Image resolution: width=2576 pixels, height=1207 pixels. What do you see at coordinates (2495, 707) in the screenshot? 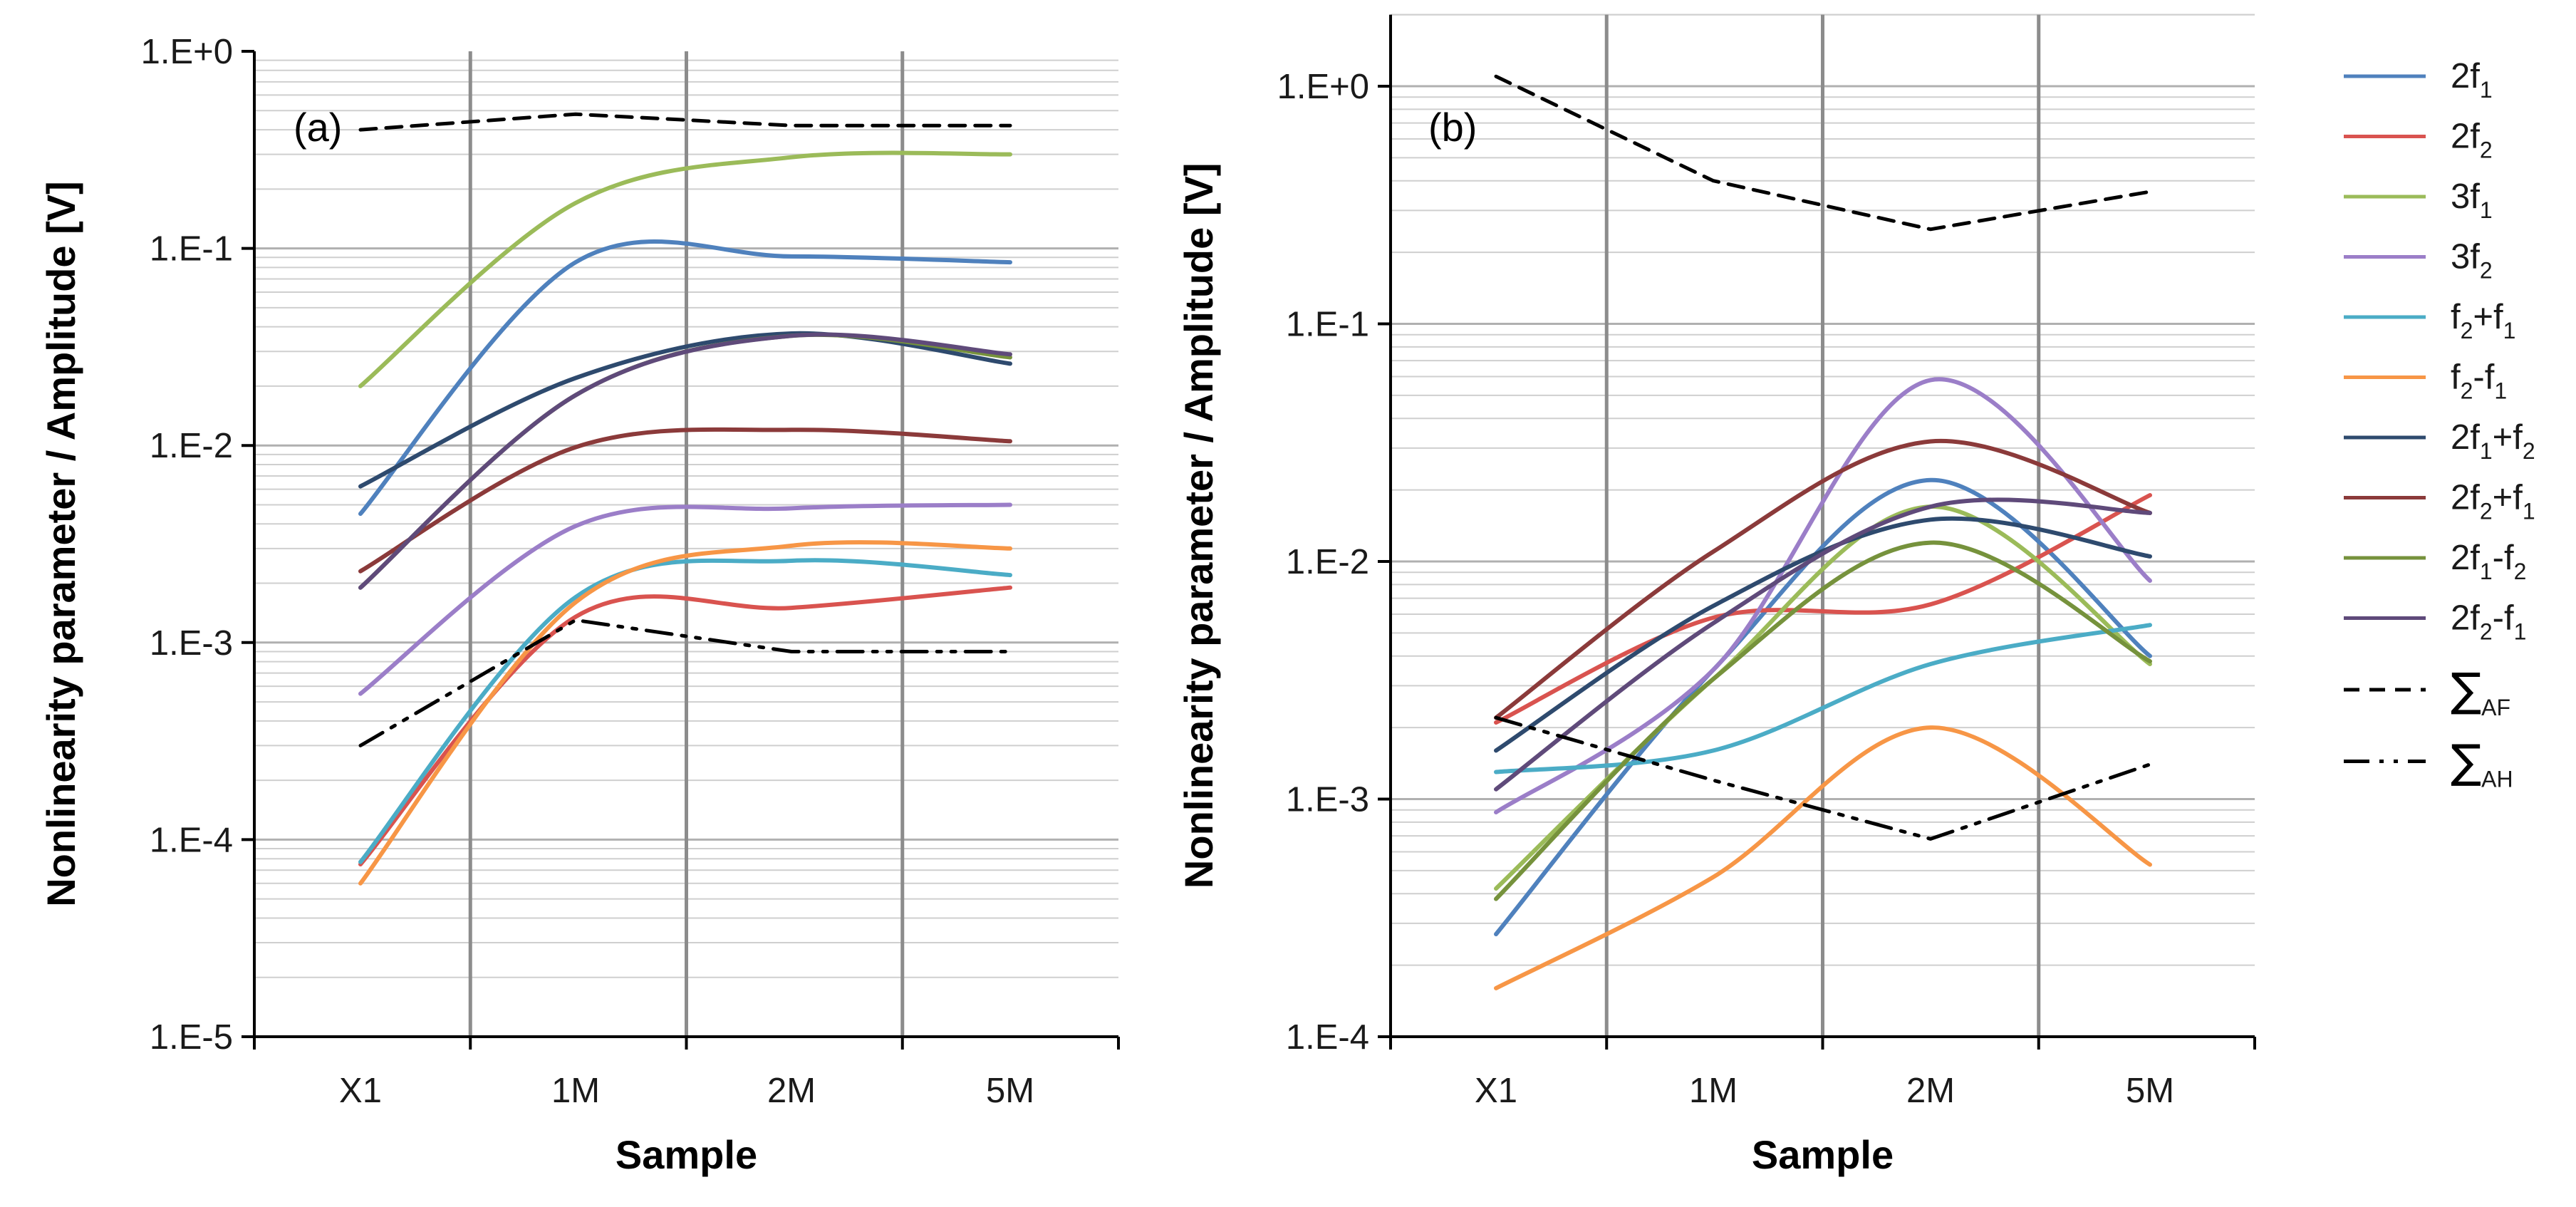
I see `legend-sub: AF` at bounding box center [2495, 707].